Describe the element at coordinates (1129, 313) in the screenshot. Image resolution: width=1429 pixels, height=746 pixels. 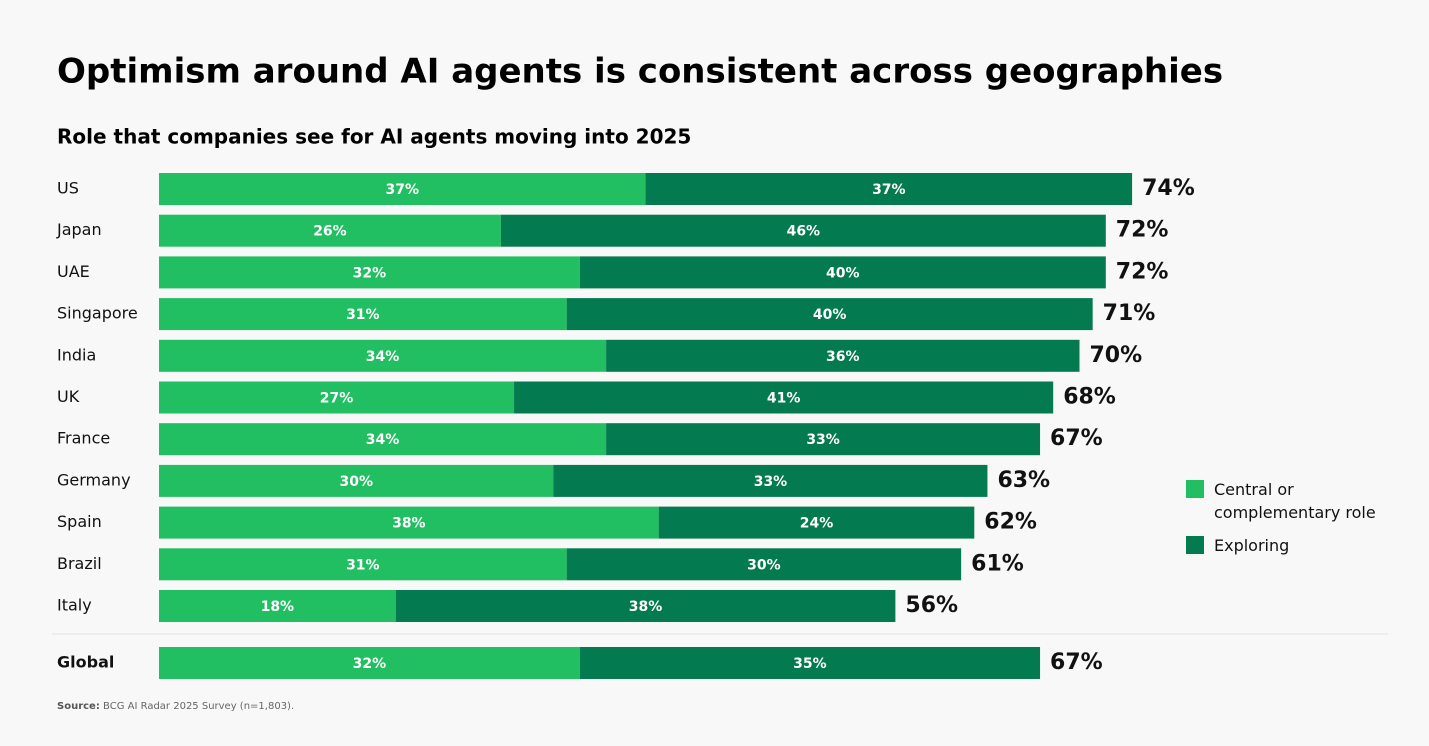
I see `total-label: 71%` at that location.